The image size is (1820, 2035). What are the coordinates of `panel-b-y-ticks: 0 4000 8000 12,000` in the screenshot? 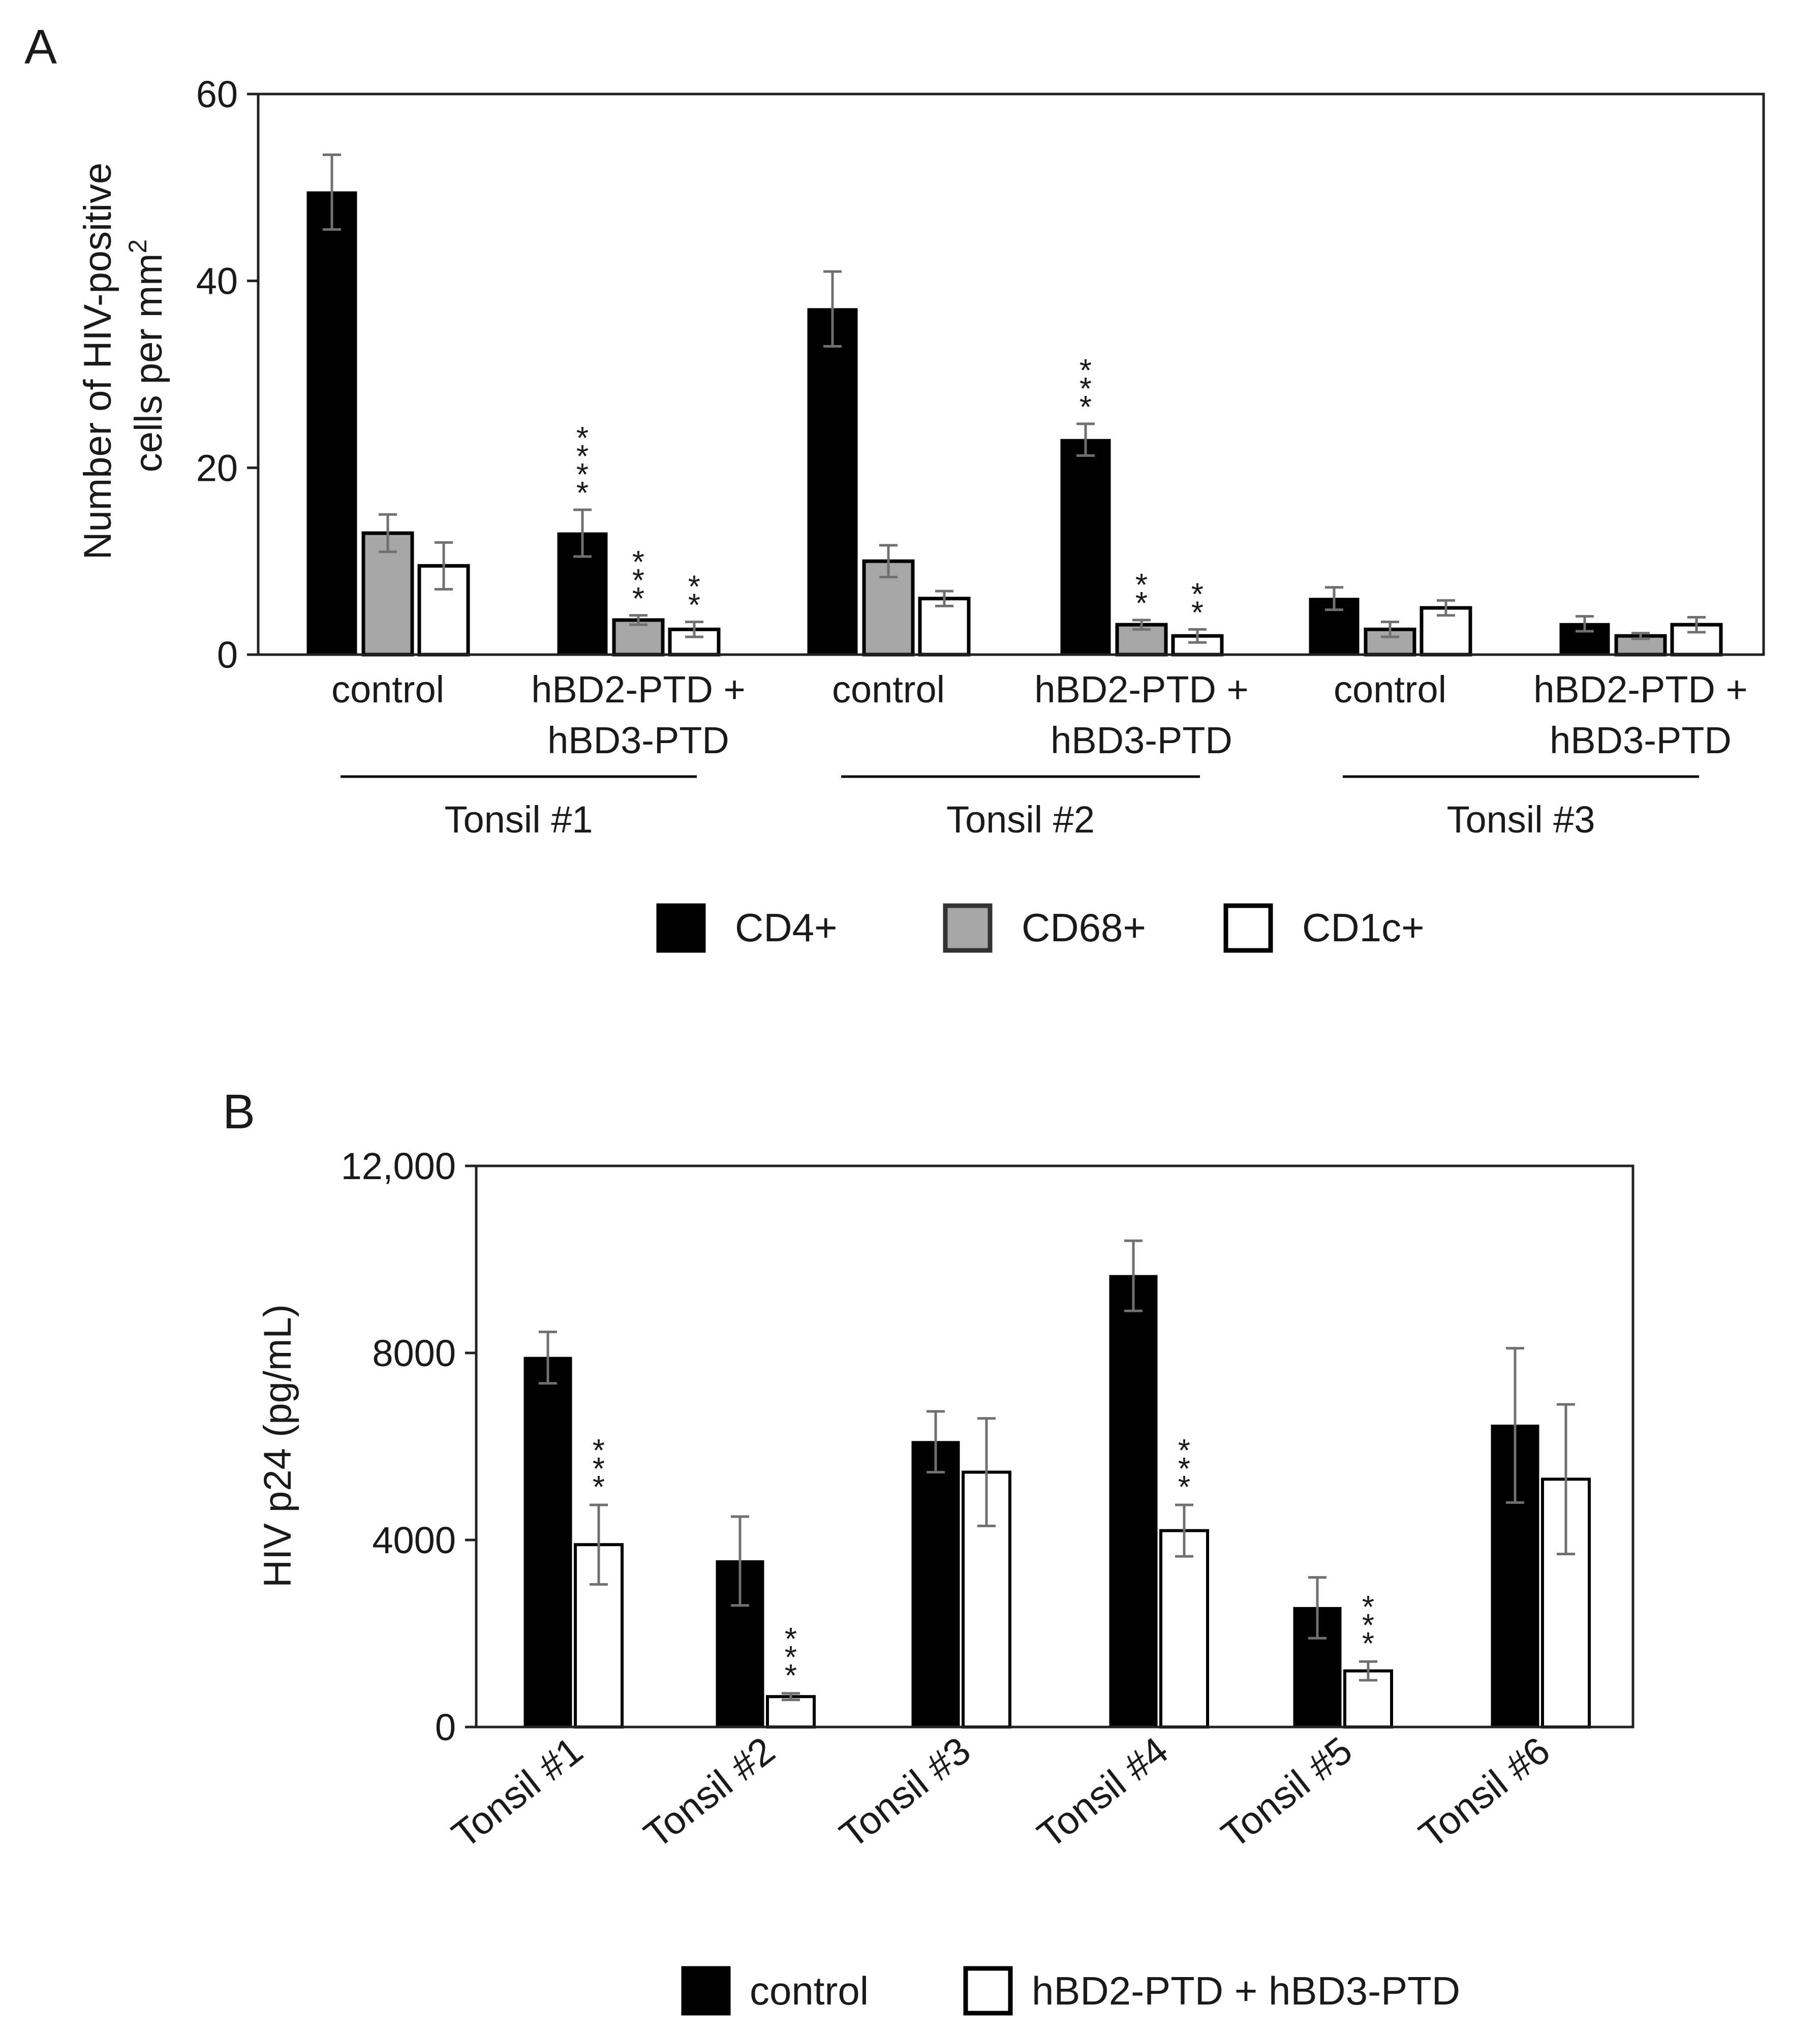 It's located at (409, 1446).